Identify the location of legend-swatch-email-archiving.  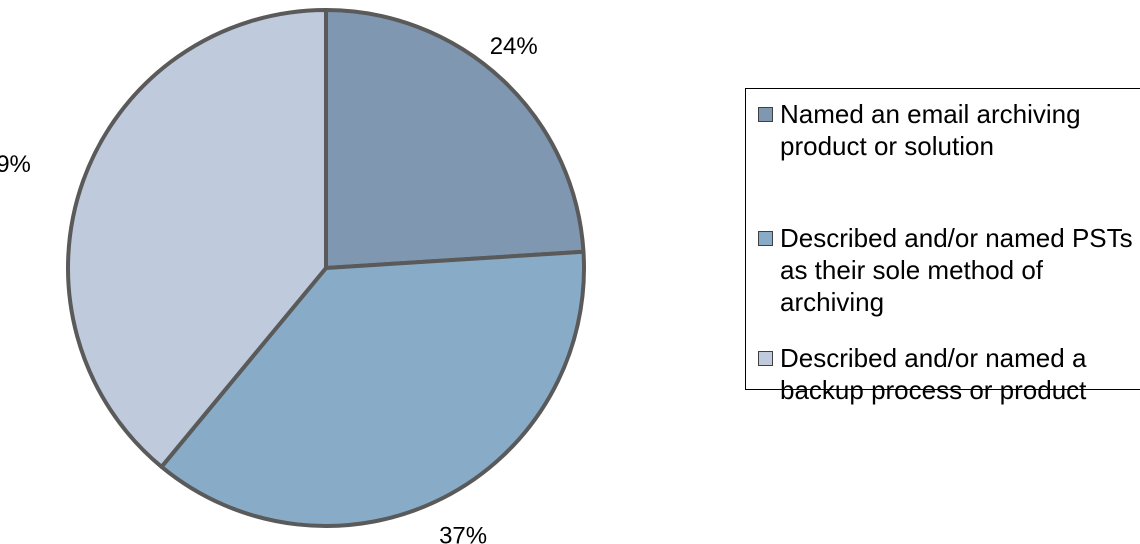
(765, 114).